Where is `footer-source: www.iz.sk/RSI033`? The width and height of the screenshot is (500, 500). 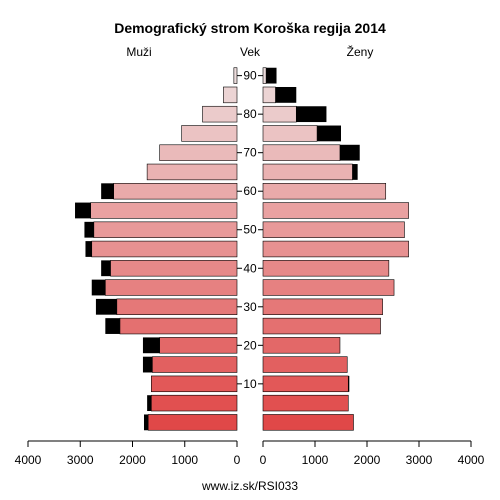
footer-source: www.iz.sk/RSI033 is located at coordinates (249, 486).